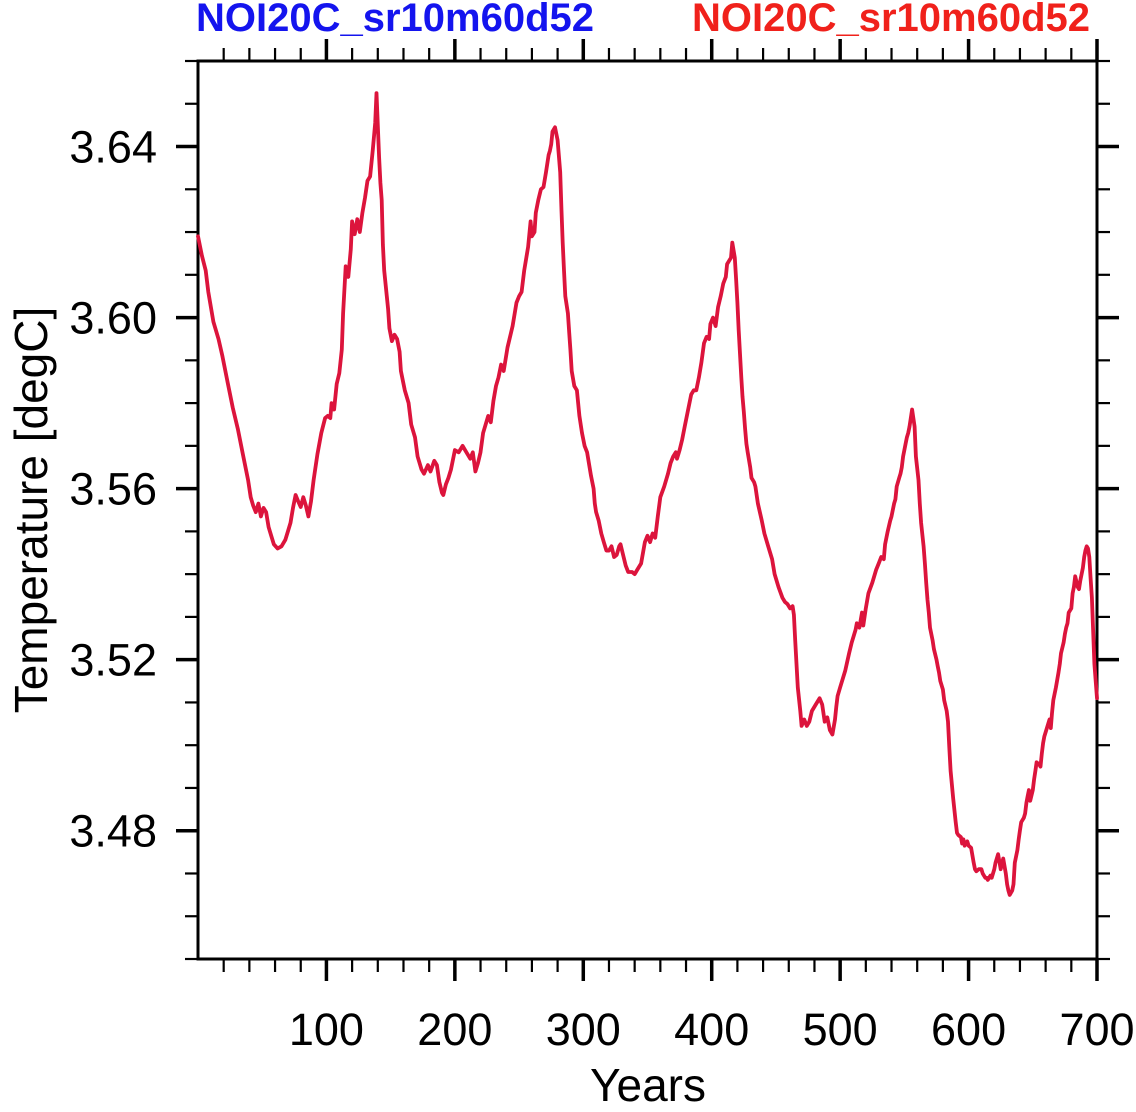 Image resolution: width=1136 pixels, height=1112 pixels. What do you see at coordinates (648, 1085) in the screenshot?
I see `x-axis-title: Years` at bounding box center [648, 1085].